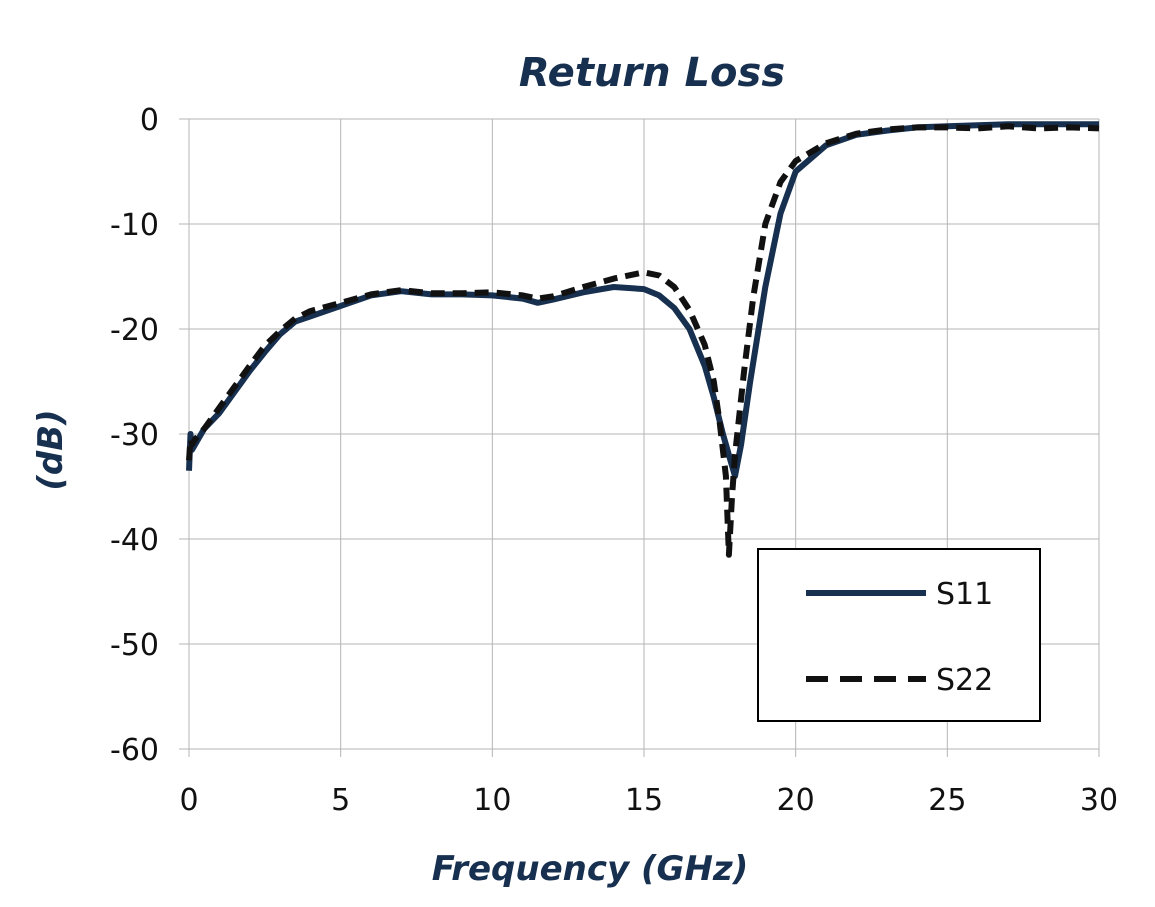  Describe the element at coordinates (134, 435) in the screenshot. I see `y-tick-label: -30` at that location.